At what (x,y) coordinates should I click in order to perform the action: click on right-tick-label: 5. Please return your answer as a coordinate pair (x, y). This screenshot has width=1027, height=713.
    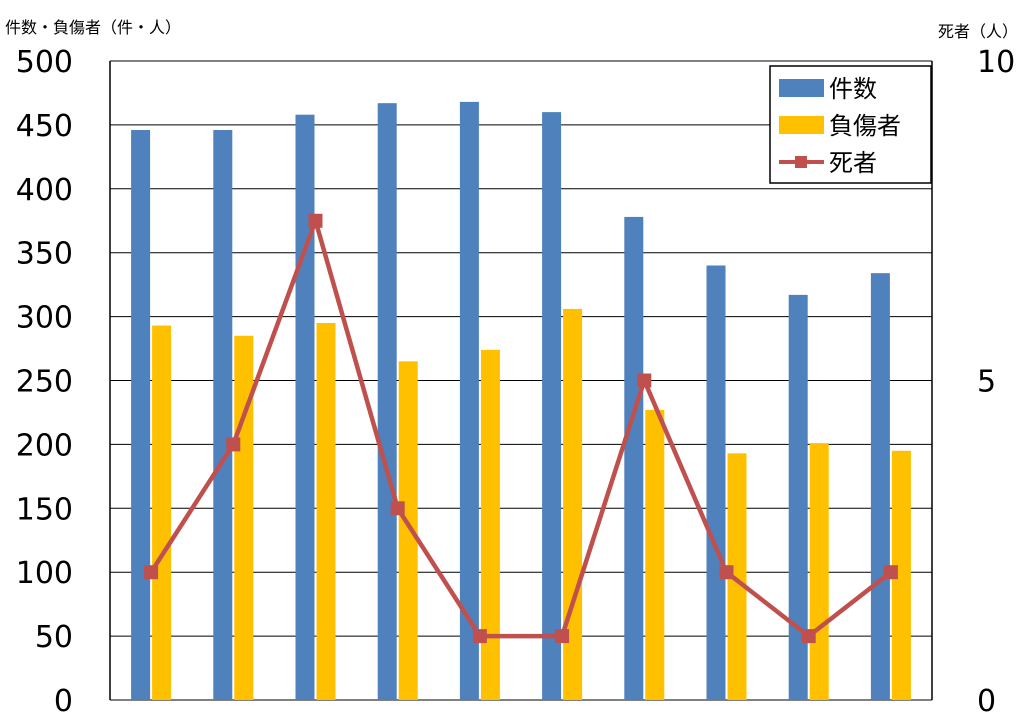
    Looking at the image, I should click on (986, 382).